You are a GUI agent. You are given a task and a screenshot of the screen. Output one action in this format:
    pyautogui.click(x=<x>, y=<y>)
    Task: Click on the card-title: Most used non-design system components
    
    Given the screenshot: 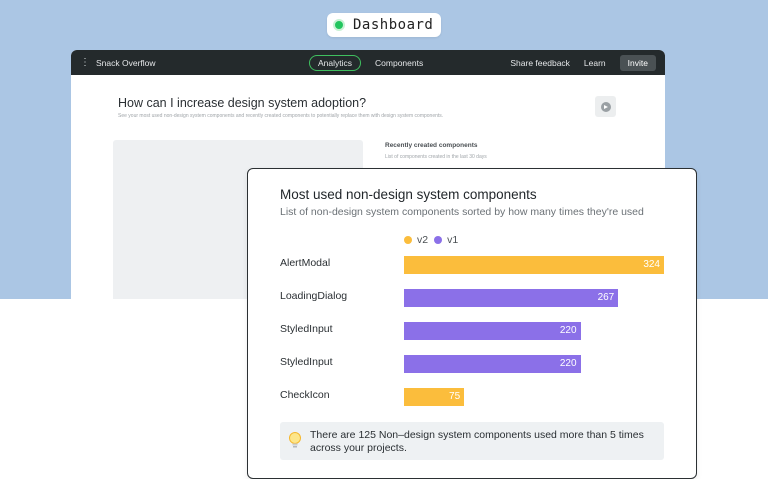 What is the action you would take?
    pyautogui.click(x=408, y=194)
    